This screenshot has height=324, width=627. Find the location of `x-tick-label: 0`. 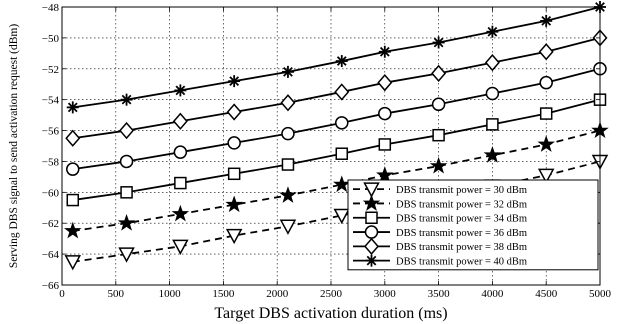

x-tick-label: 0 is located at coordinates (62, 294).